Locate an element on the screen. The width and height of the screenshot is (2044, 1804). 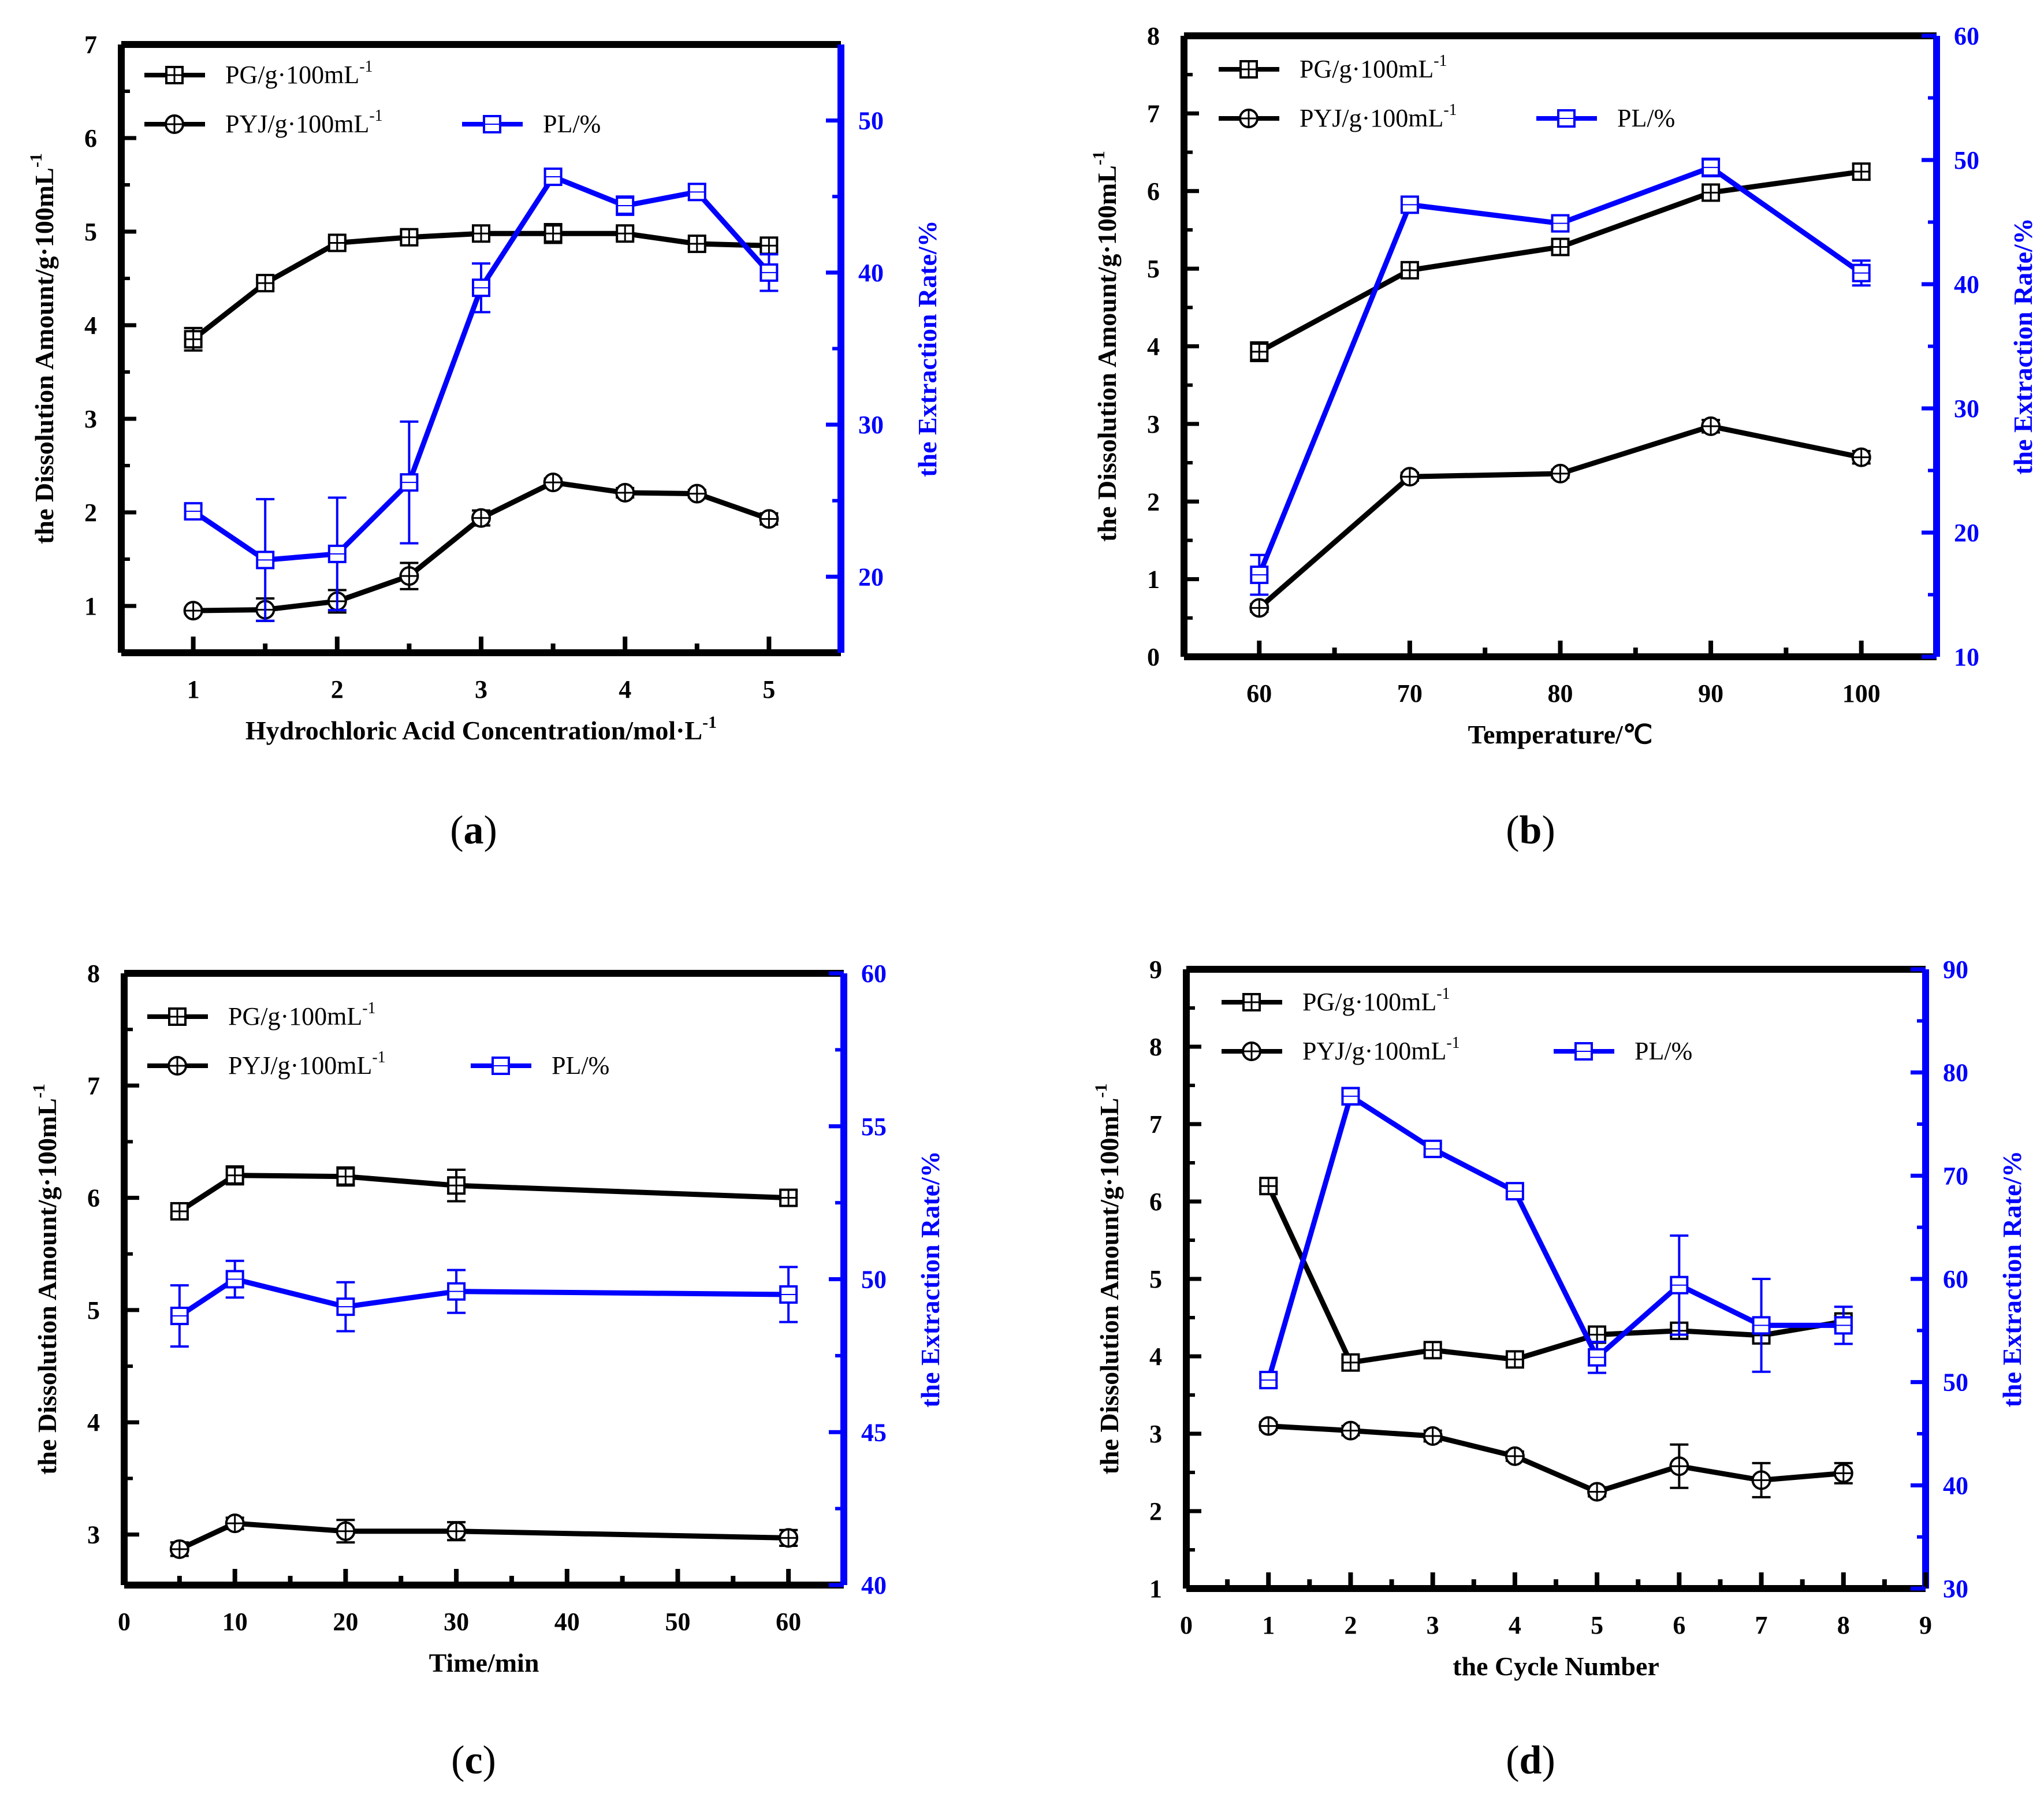
y2-tick-label: 50 is located at coordinates (874, 1280).